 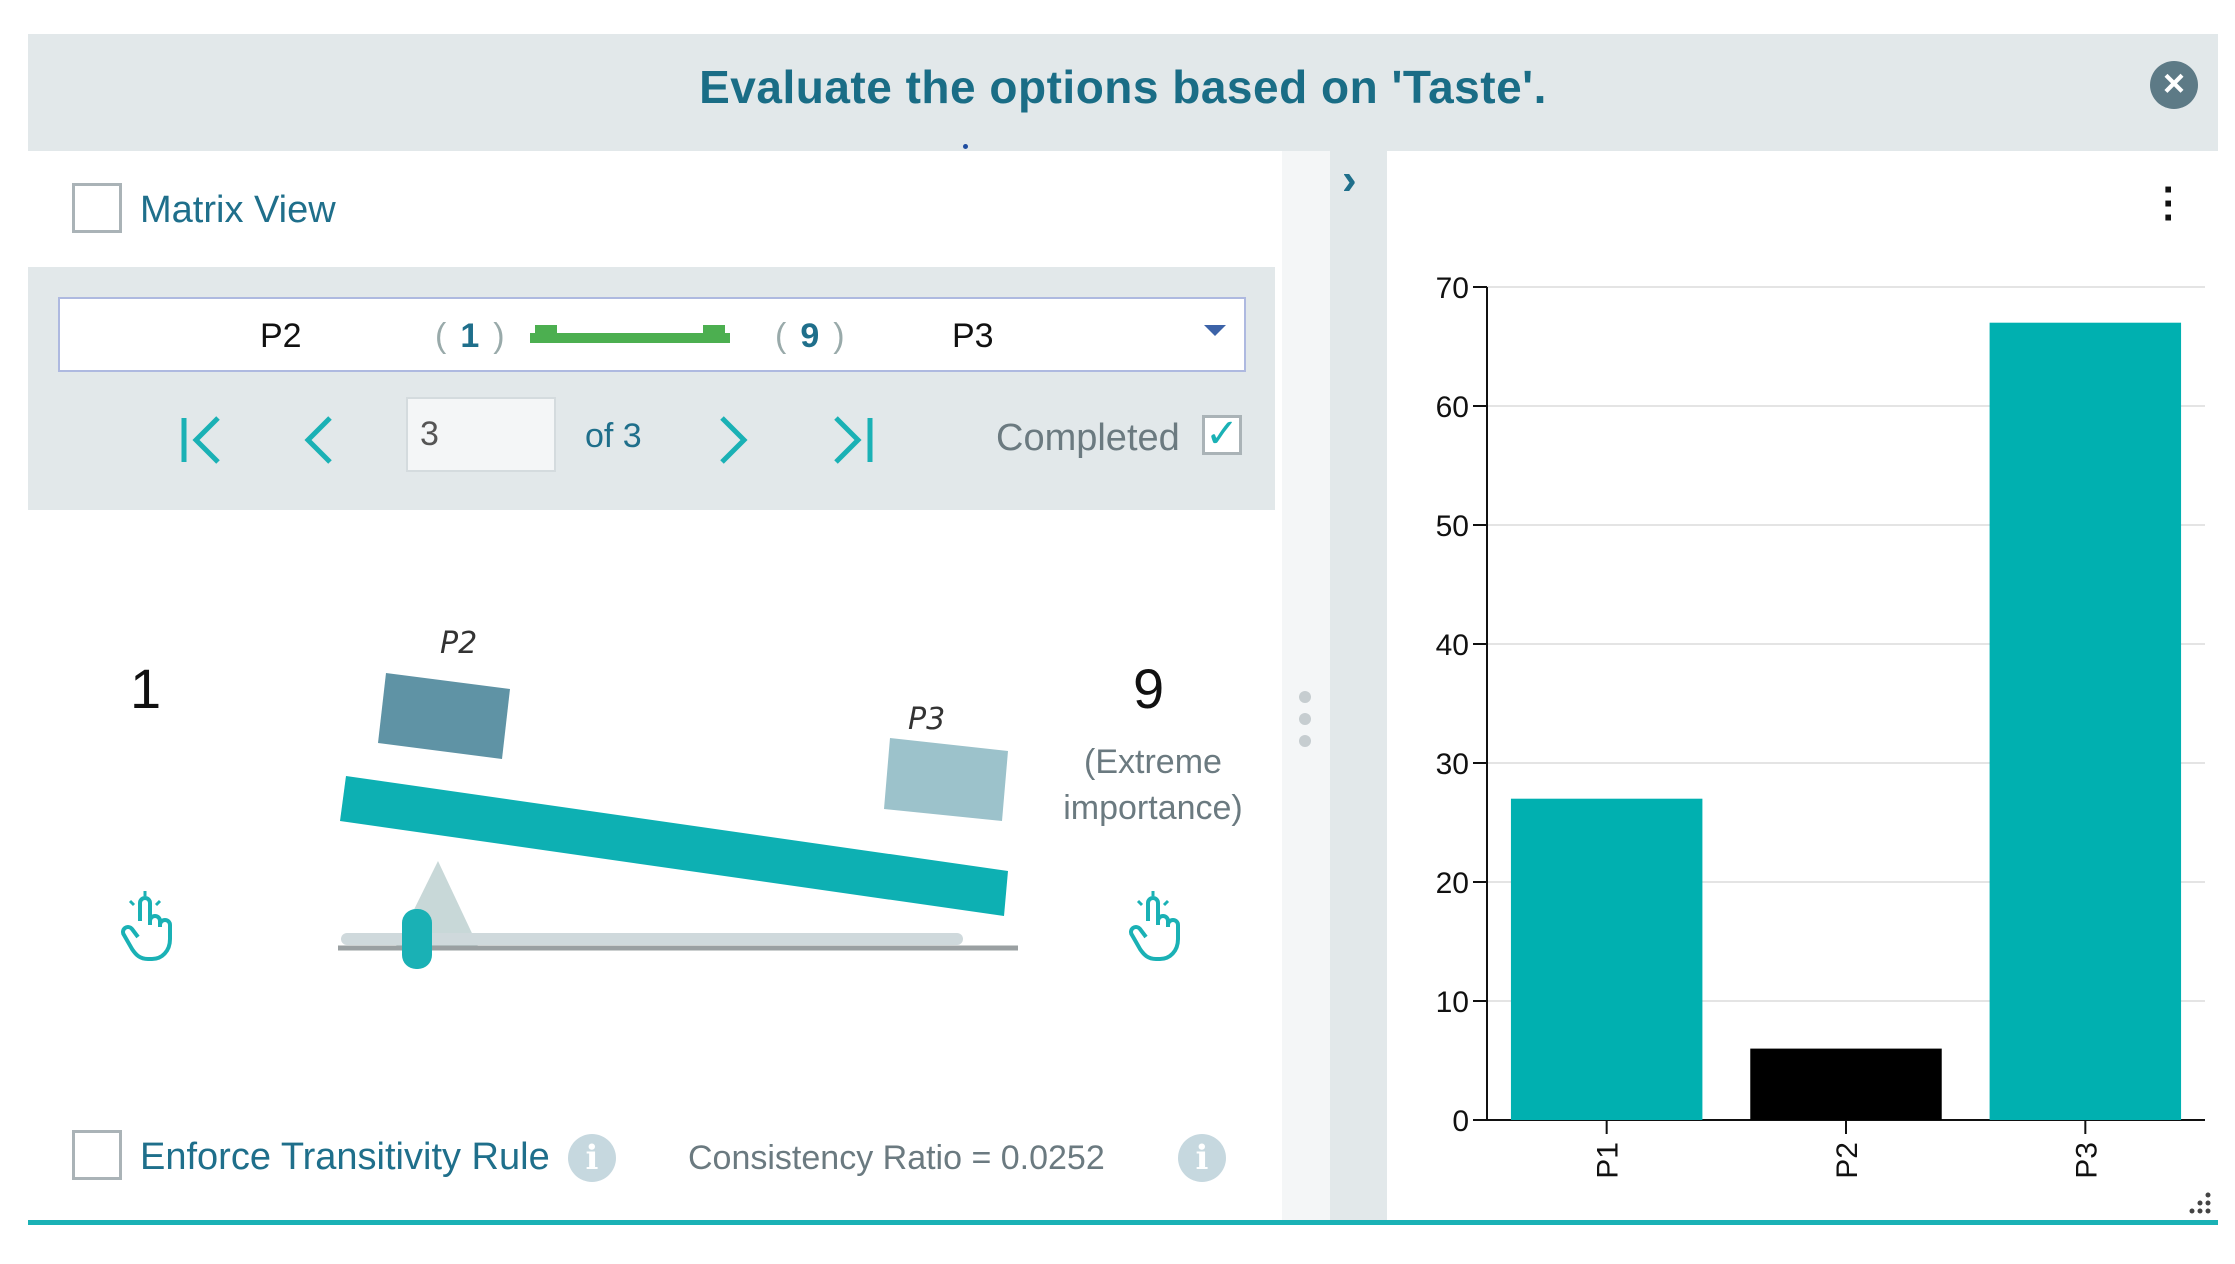 I want to click on enforce-transitivity-label: Enforce Transitivity Rule, so click(x=345, y=1157).